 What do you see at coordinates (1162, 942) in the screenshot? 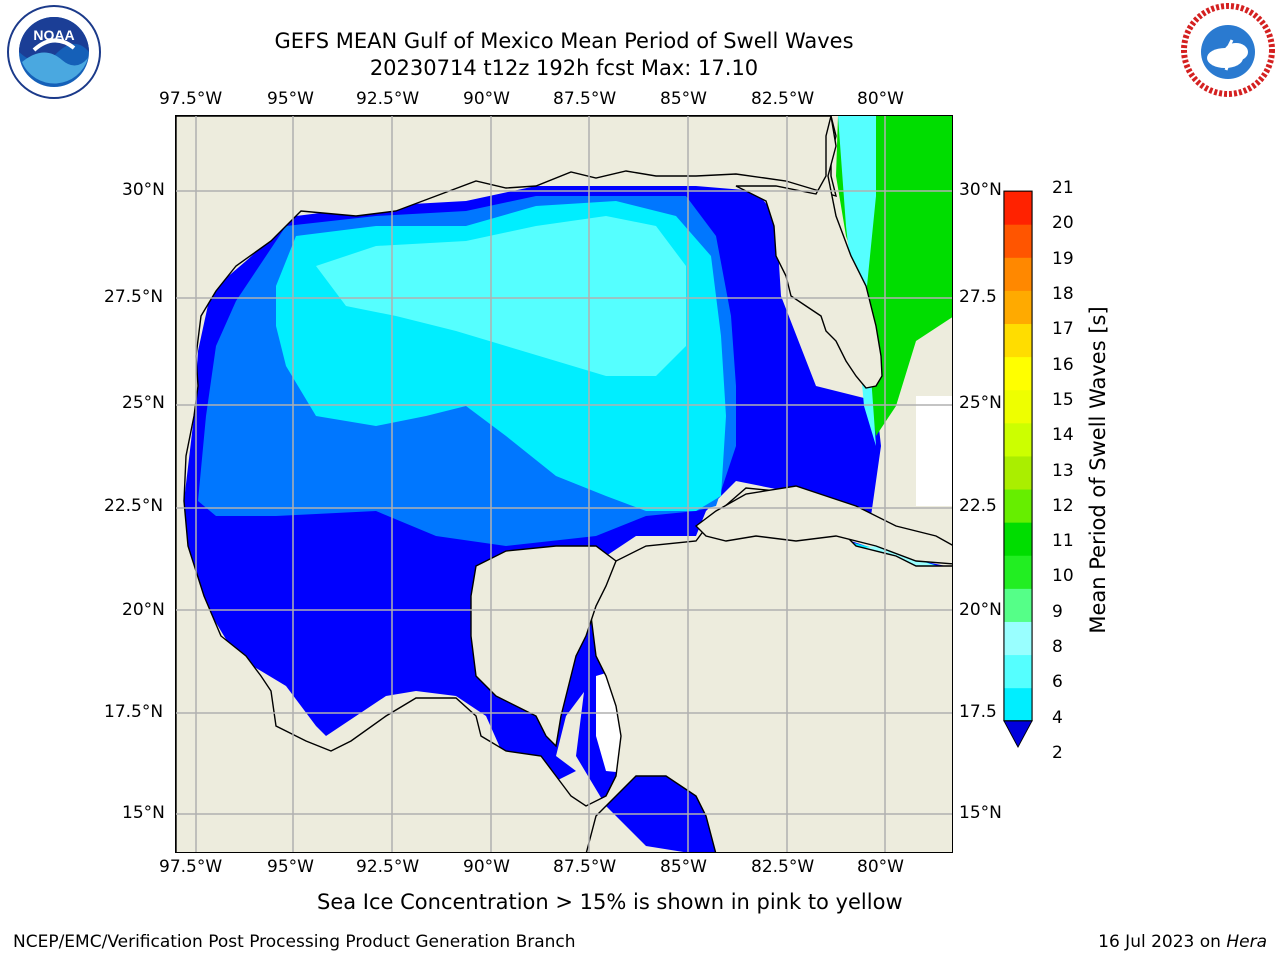
I see `date-text: 16 Jul 2023 on` at bounding box center [1162, 942].